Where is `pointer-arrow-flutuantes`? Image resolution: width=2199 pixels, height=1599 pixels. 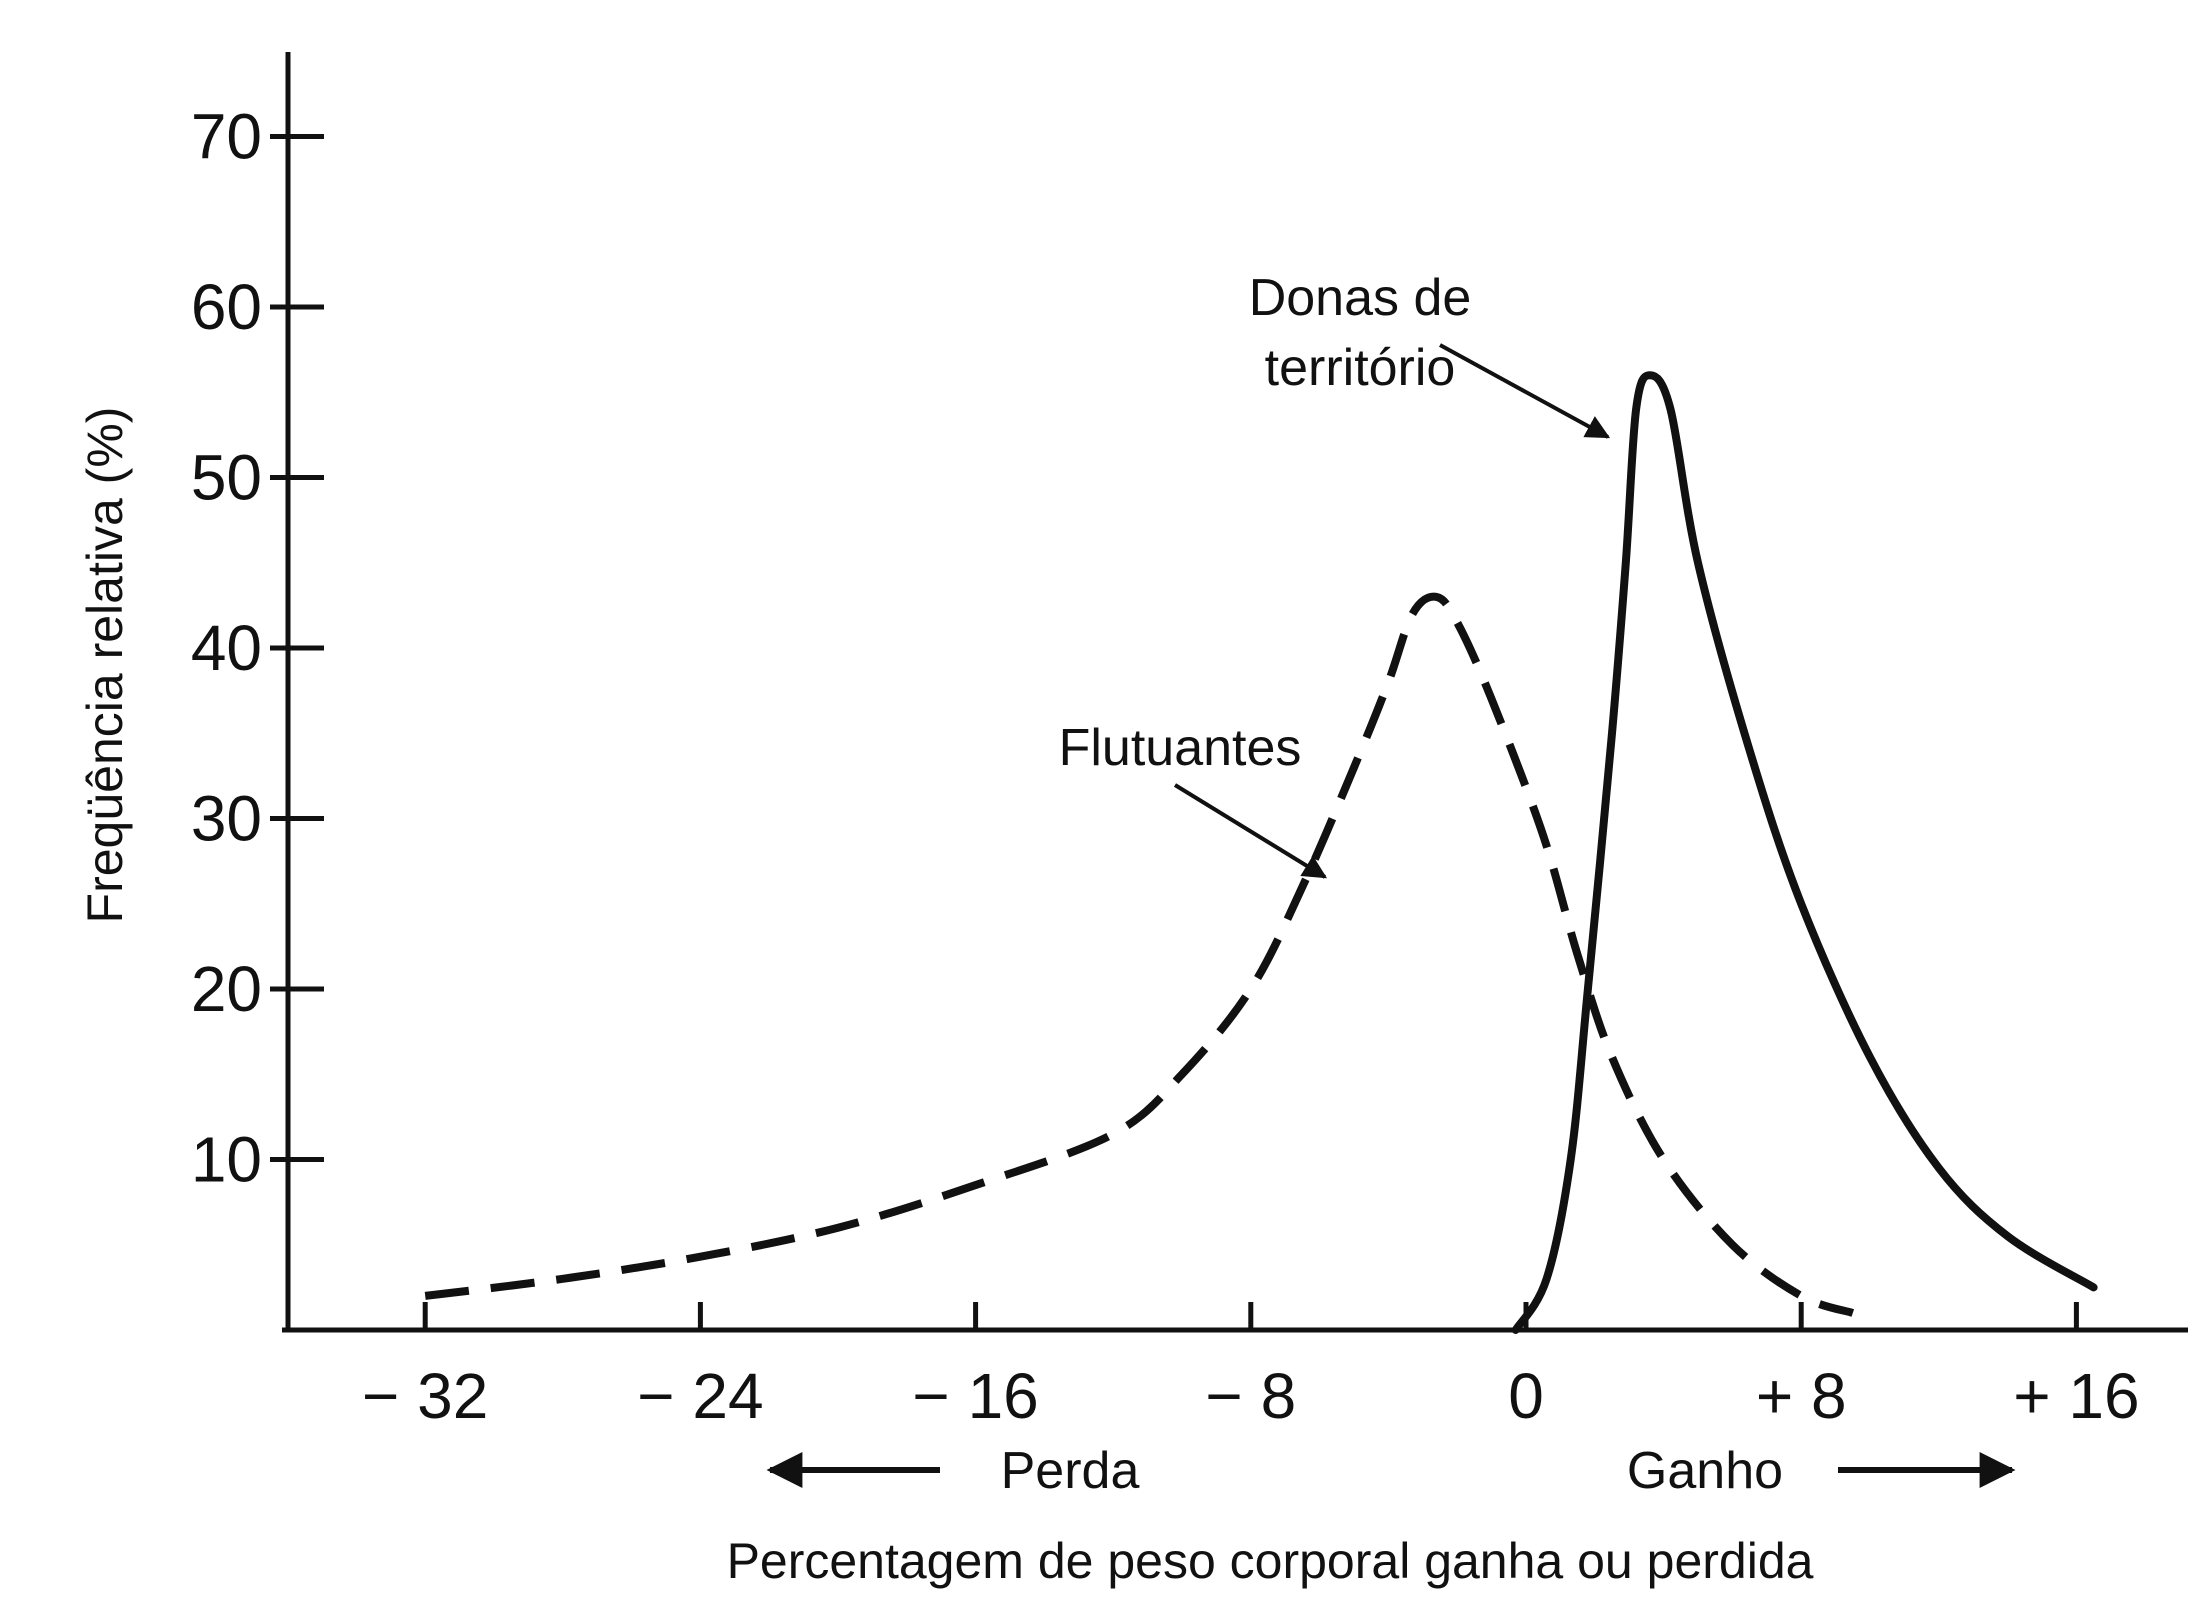 pointer-arrow-flutuantes is located at coordinates (1250, 831).